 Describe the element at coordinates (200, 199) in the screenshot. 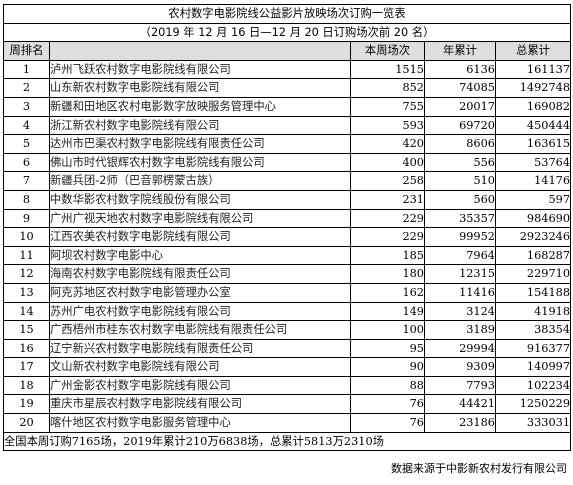

I see `cinema-name-cell: 中数华影农村数字院线股份有限公司` at that location.